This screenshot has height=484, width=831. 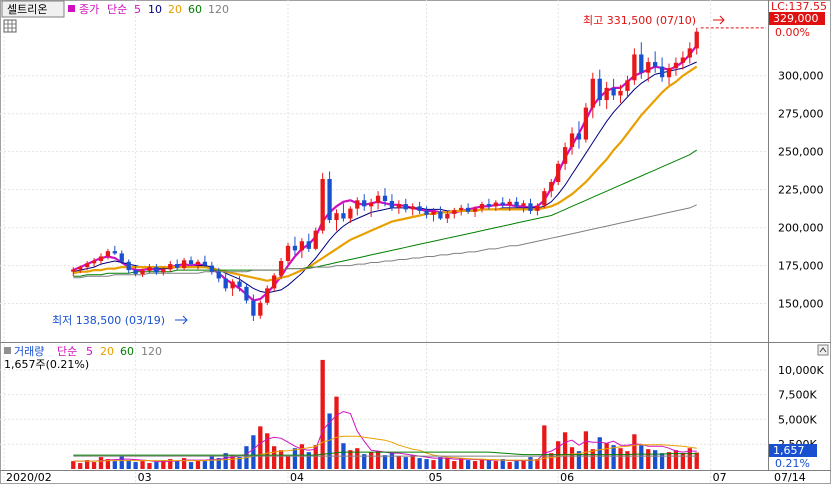 I want to click on high-annotation: 최고 331,500 (07/10), so click(x=639, y=20).